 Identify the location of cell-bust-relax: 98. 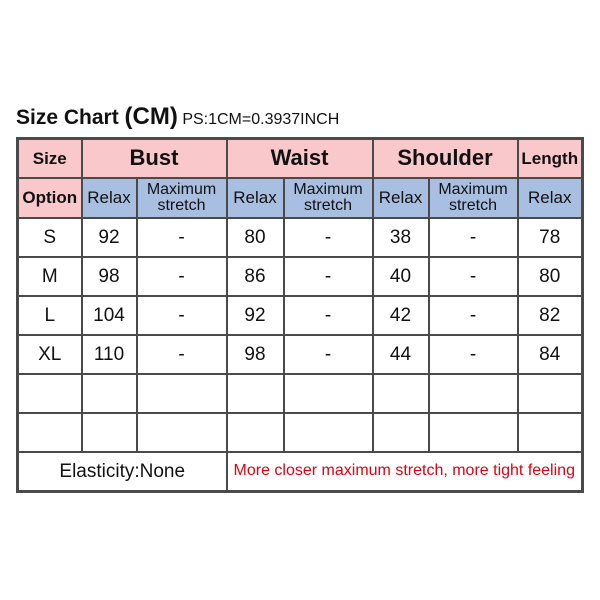
(109, 276).